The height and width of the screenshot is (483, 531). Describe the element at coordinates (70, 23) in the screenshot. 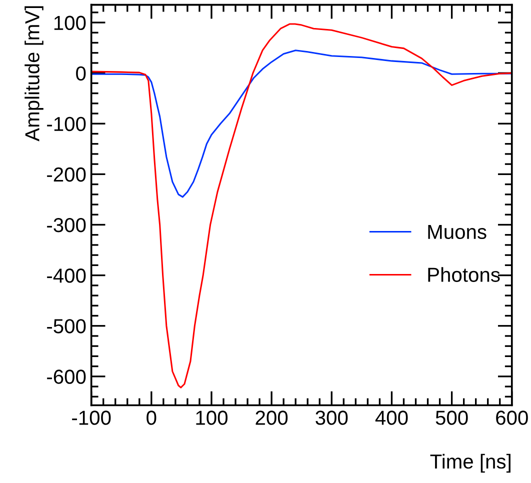

I see `y-tick-label: 100` at that location.